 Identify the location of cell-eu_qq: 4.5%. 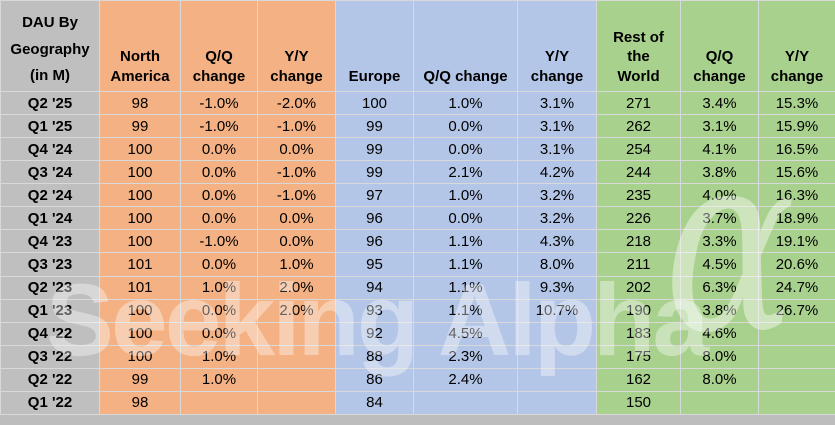
(465, 333).